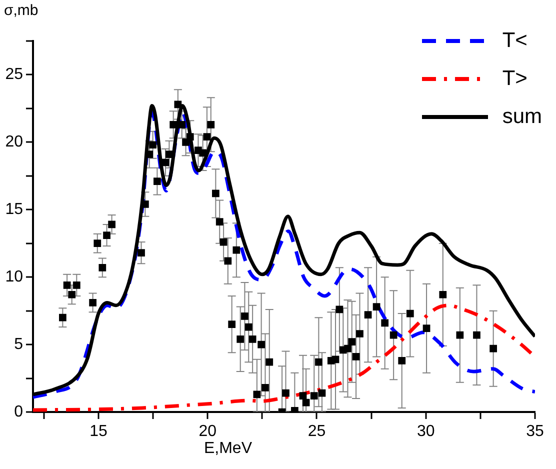 The image size is (556, 469). Describe the element at coordinates (99, 431) in the screenshot. I see `x-tick-label: 15` at that location.